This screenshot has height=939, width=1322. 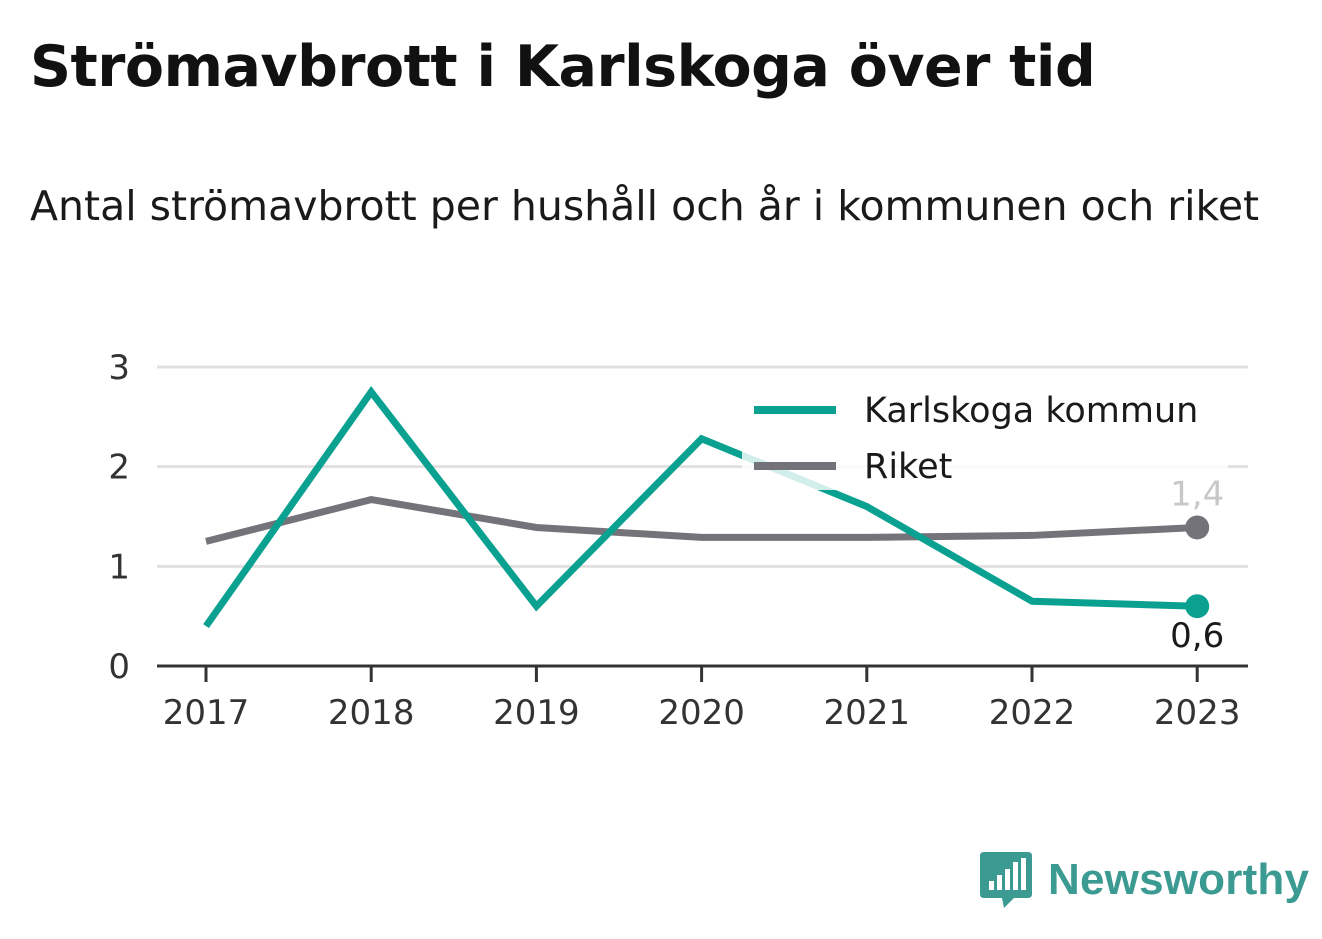 What do you see at coordinates (908, 467) in the screenshot?
I see `legend-label-riket: Riket` at bounding box center [908, 467].